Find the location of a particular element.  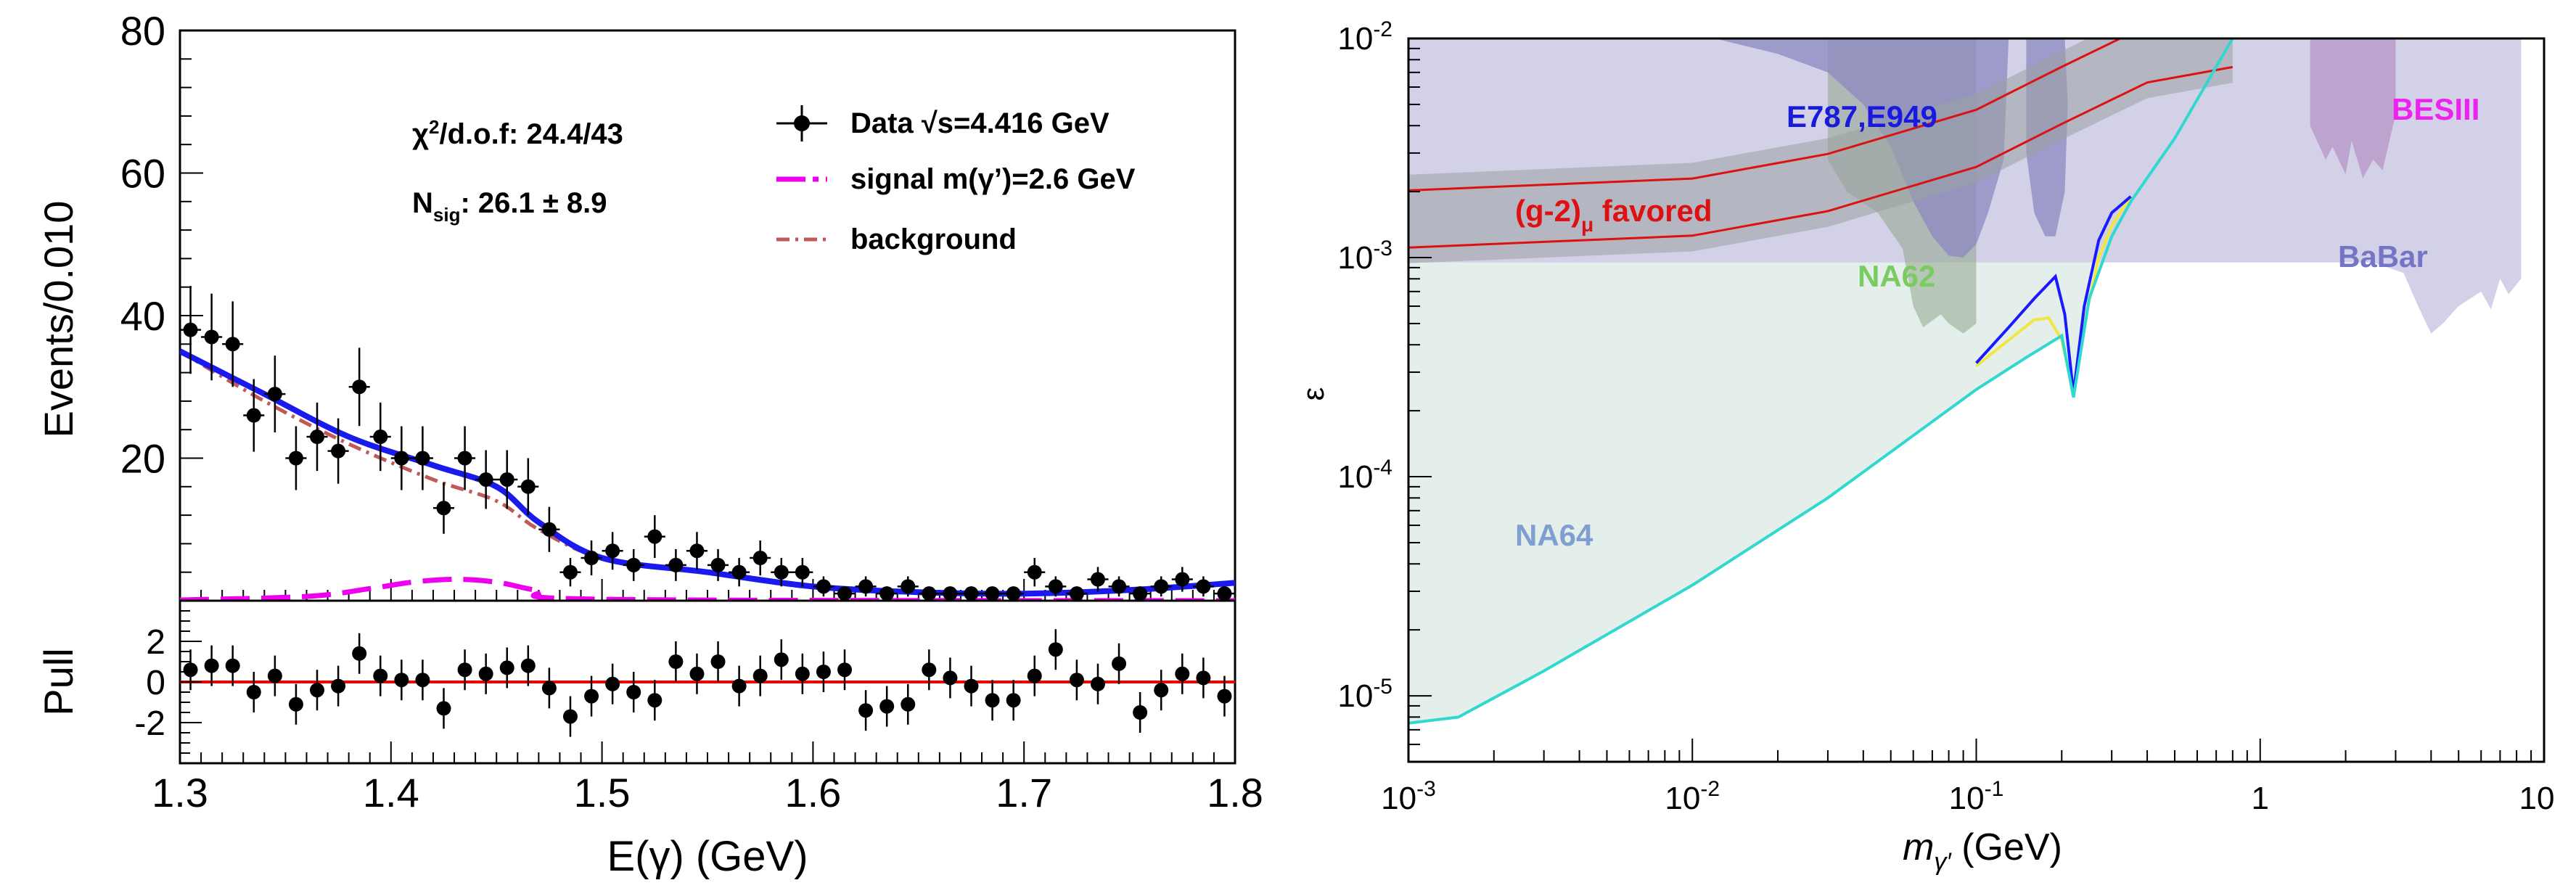

besiii-region is located at coordinates (2353, 108).